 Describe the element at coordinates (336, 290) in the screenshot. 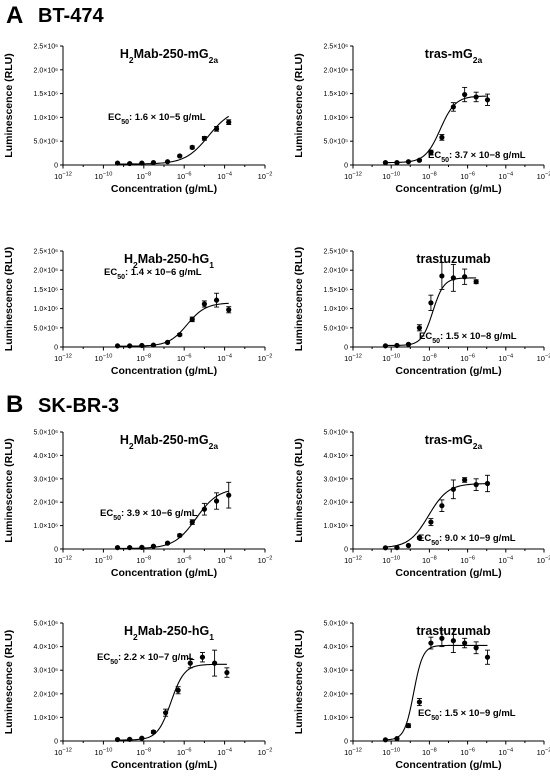

I see `y-tick-label: 1.5×10⁶` at that location.